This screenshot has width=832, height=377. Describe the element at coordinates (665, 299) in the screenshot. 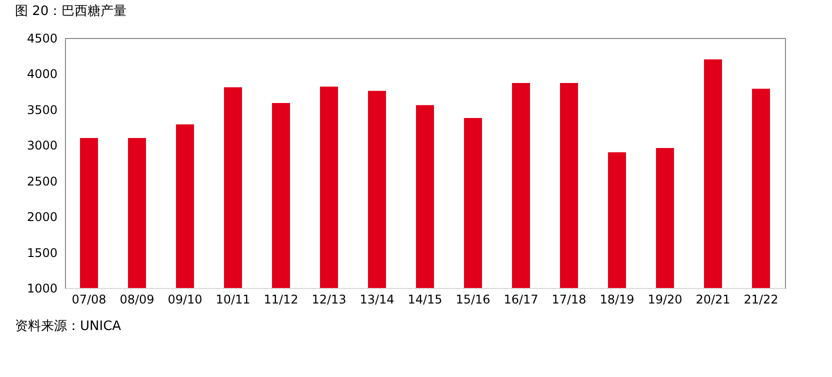

I see `x-tick-label: 19/20` at that location.